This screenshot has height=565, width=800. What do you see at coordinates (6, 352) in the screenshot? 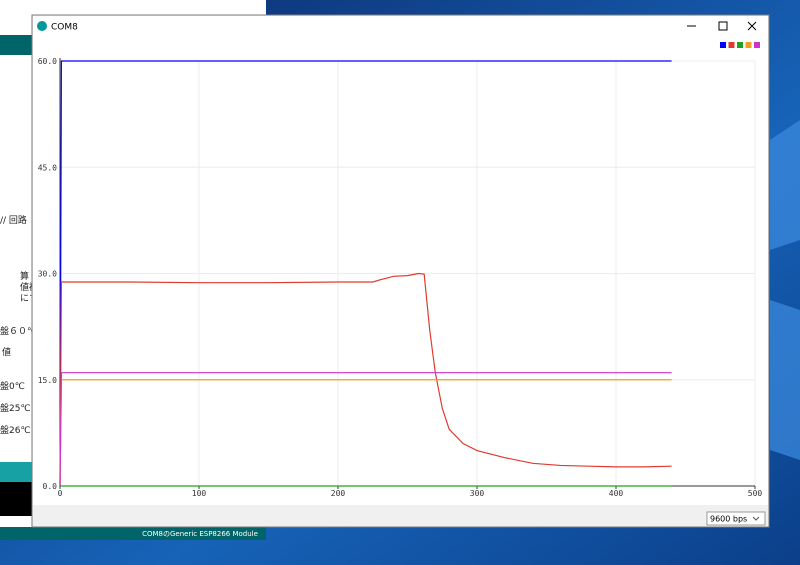
I see `code-fragment: 値` at bounding box center [6, 352].